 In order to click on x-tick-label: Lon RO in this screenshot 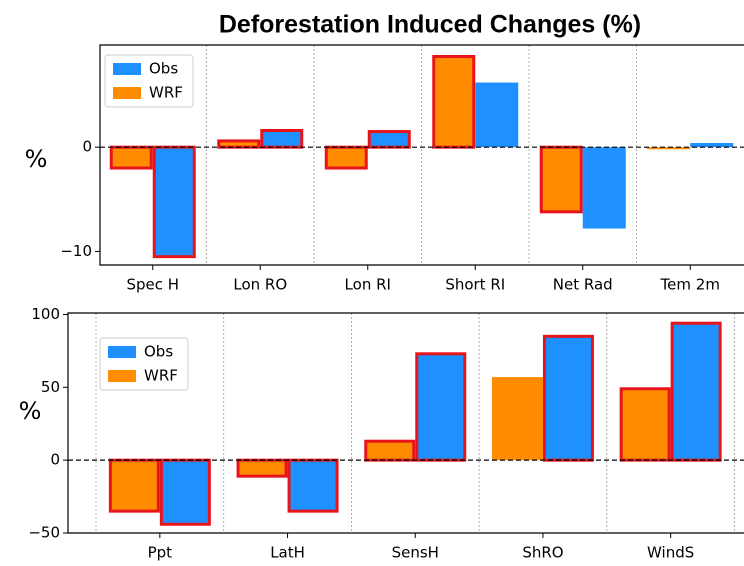, I will do `click(260, 285)`.